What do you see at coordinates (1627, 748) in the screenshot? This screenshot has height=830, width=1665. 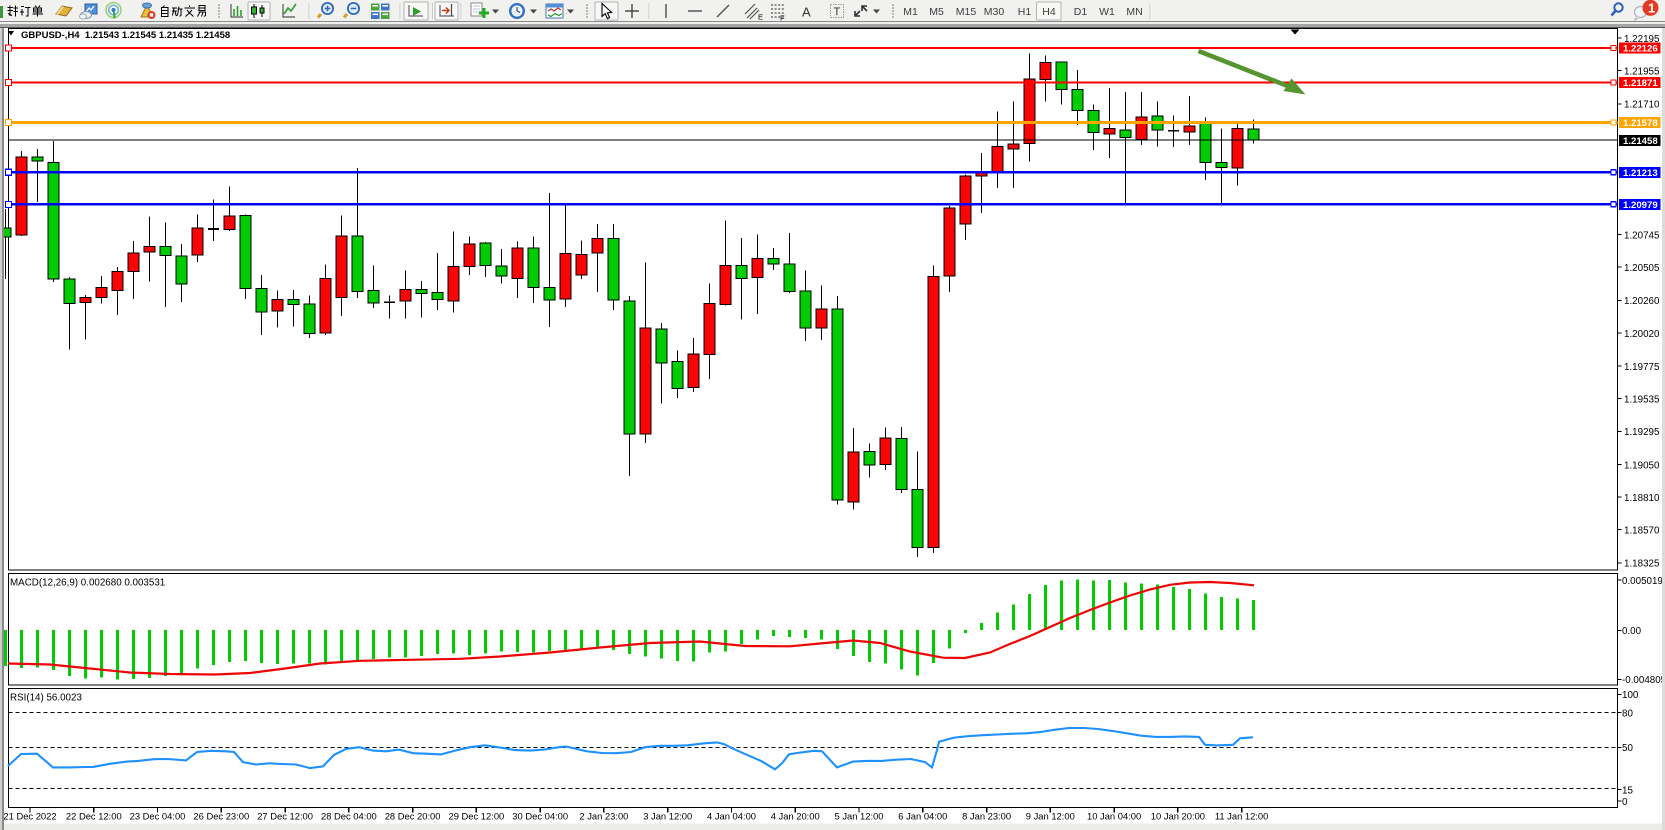 I see `svg-text: 50` at bounding box center [1627, 748].